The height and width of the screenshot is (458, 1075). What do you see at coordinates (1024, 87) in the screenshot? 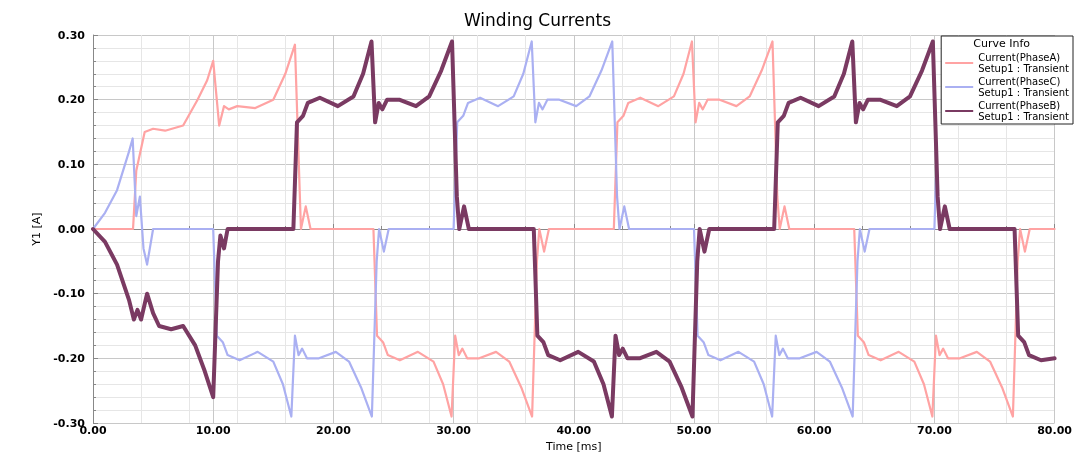
I see `legend-label: Current(PhaseC) Setup1 : Transient` at bounding box center [1024, 87].